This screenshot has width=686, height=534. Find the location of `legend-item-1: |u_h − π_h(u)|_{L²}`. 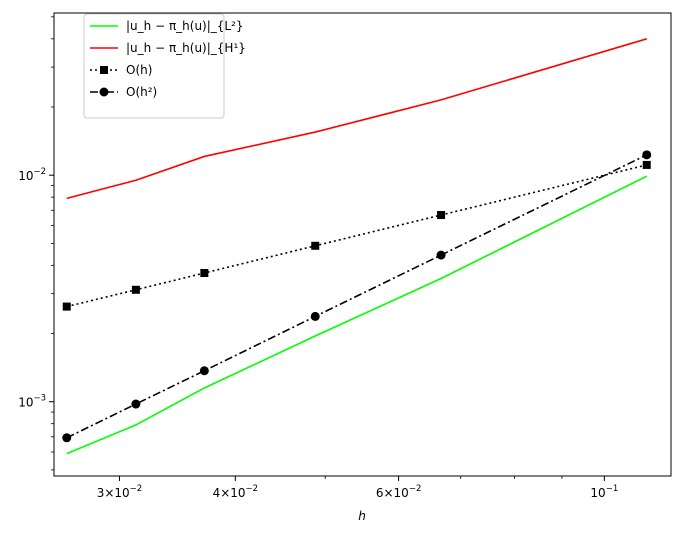

legend-item-1: |u_h − π_h(u)|_{L²} is located at coordinates (167, 26).